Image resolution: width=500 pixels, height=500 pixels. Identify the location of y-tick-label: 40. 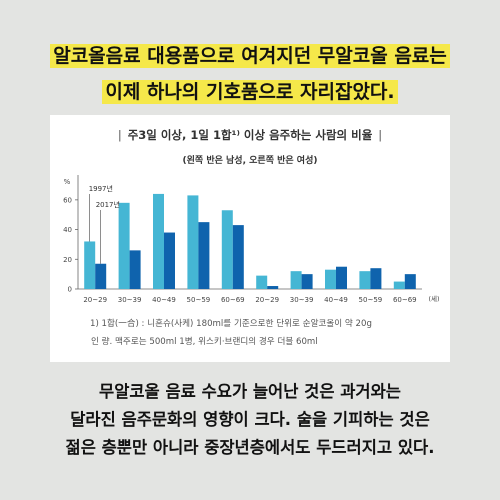
(67, 230).